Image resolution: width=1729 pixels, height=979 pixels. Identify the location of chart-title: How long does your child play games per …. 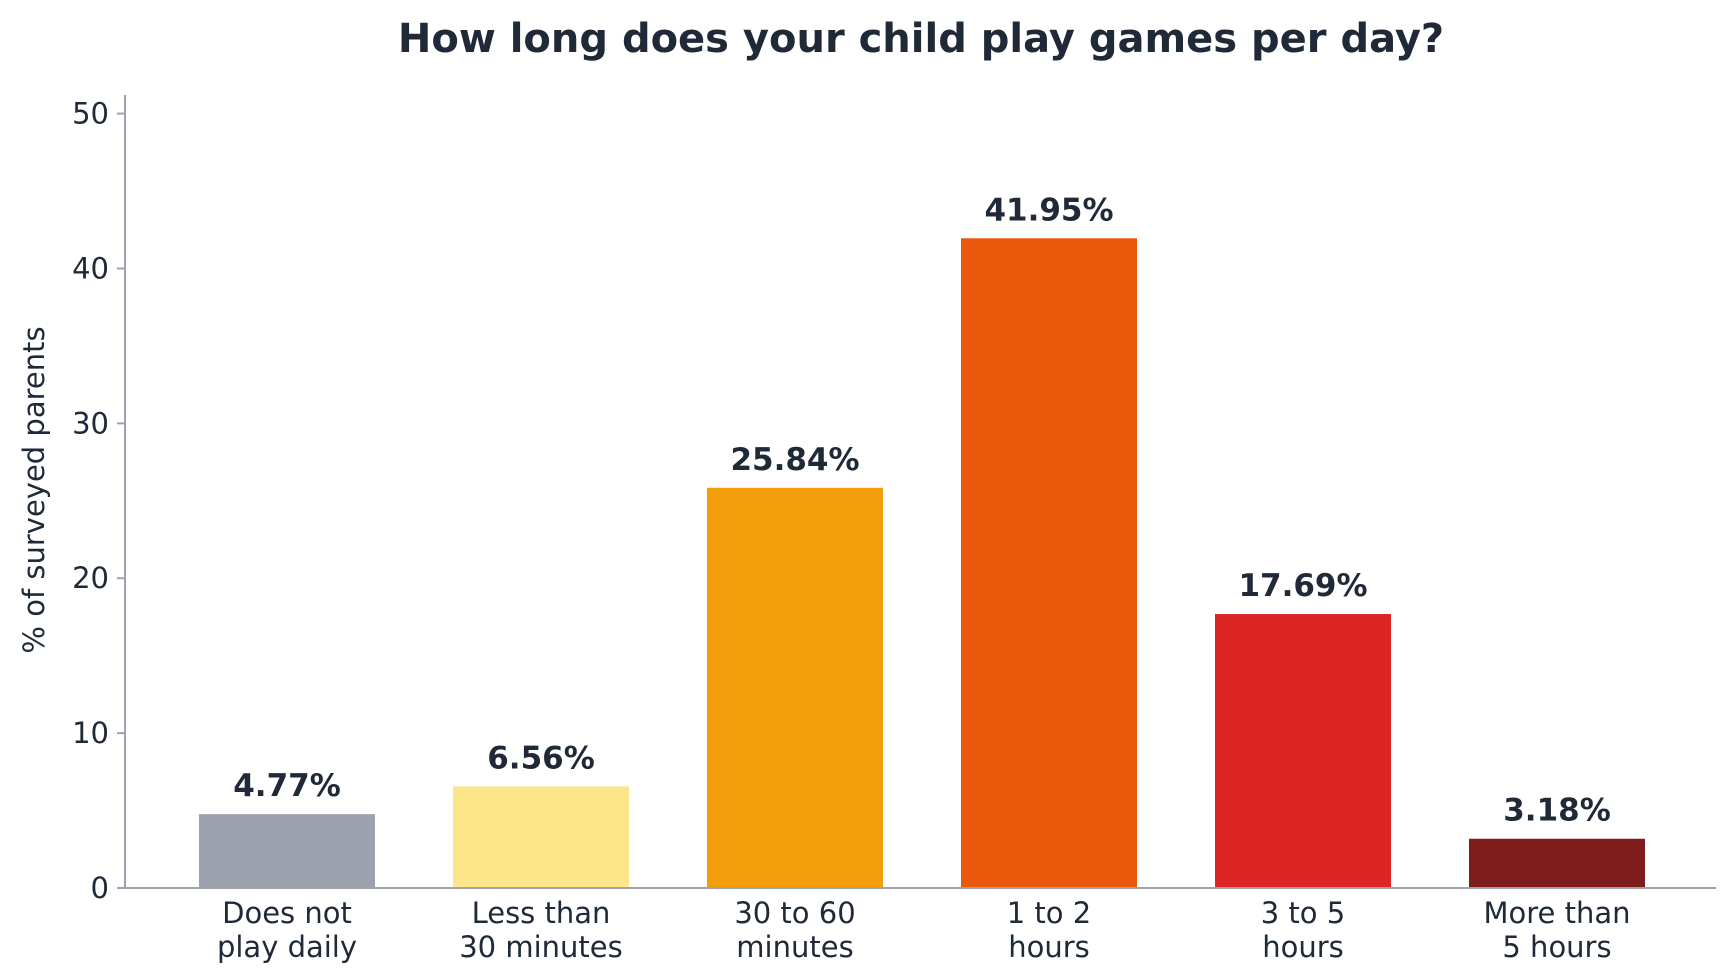
(921, 39).